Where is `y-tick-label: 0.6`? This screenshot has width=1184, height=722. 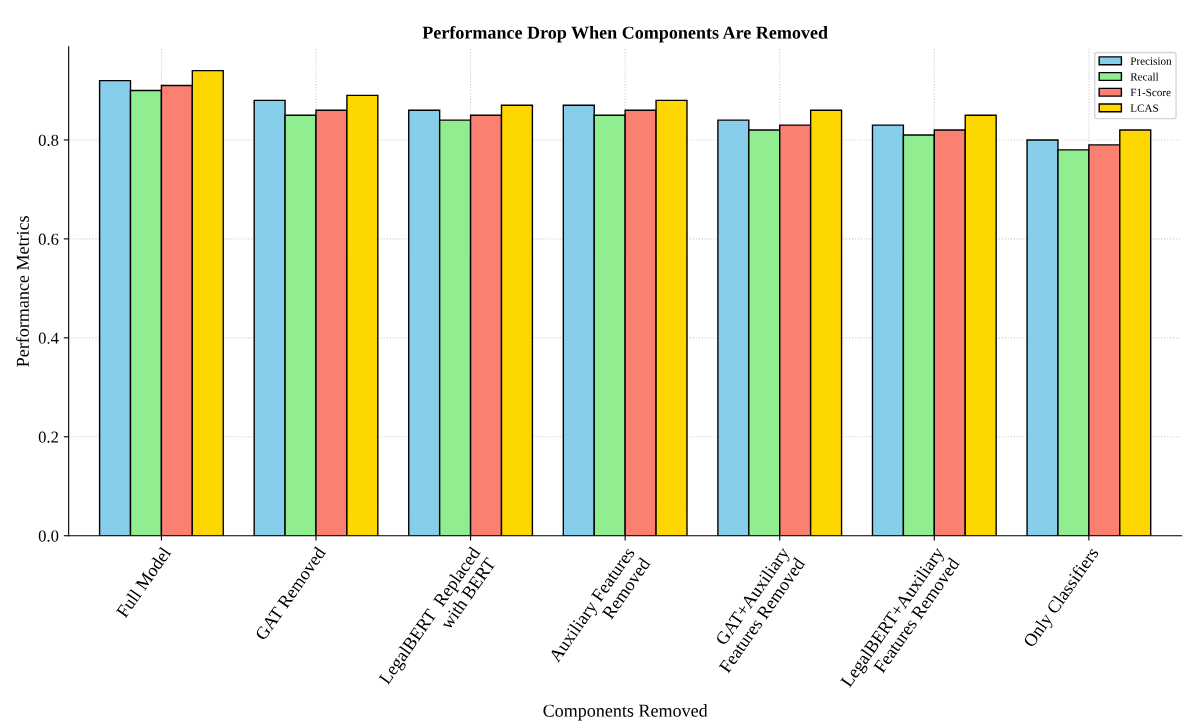
y-tick-label: 0.6 is located at coordinates (48, 239).